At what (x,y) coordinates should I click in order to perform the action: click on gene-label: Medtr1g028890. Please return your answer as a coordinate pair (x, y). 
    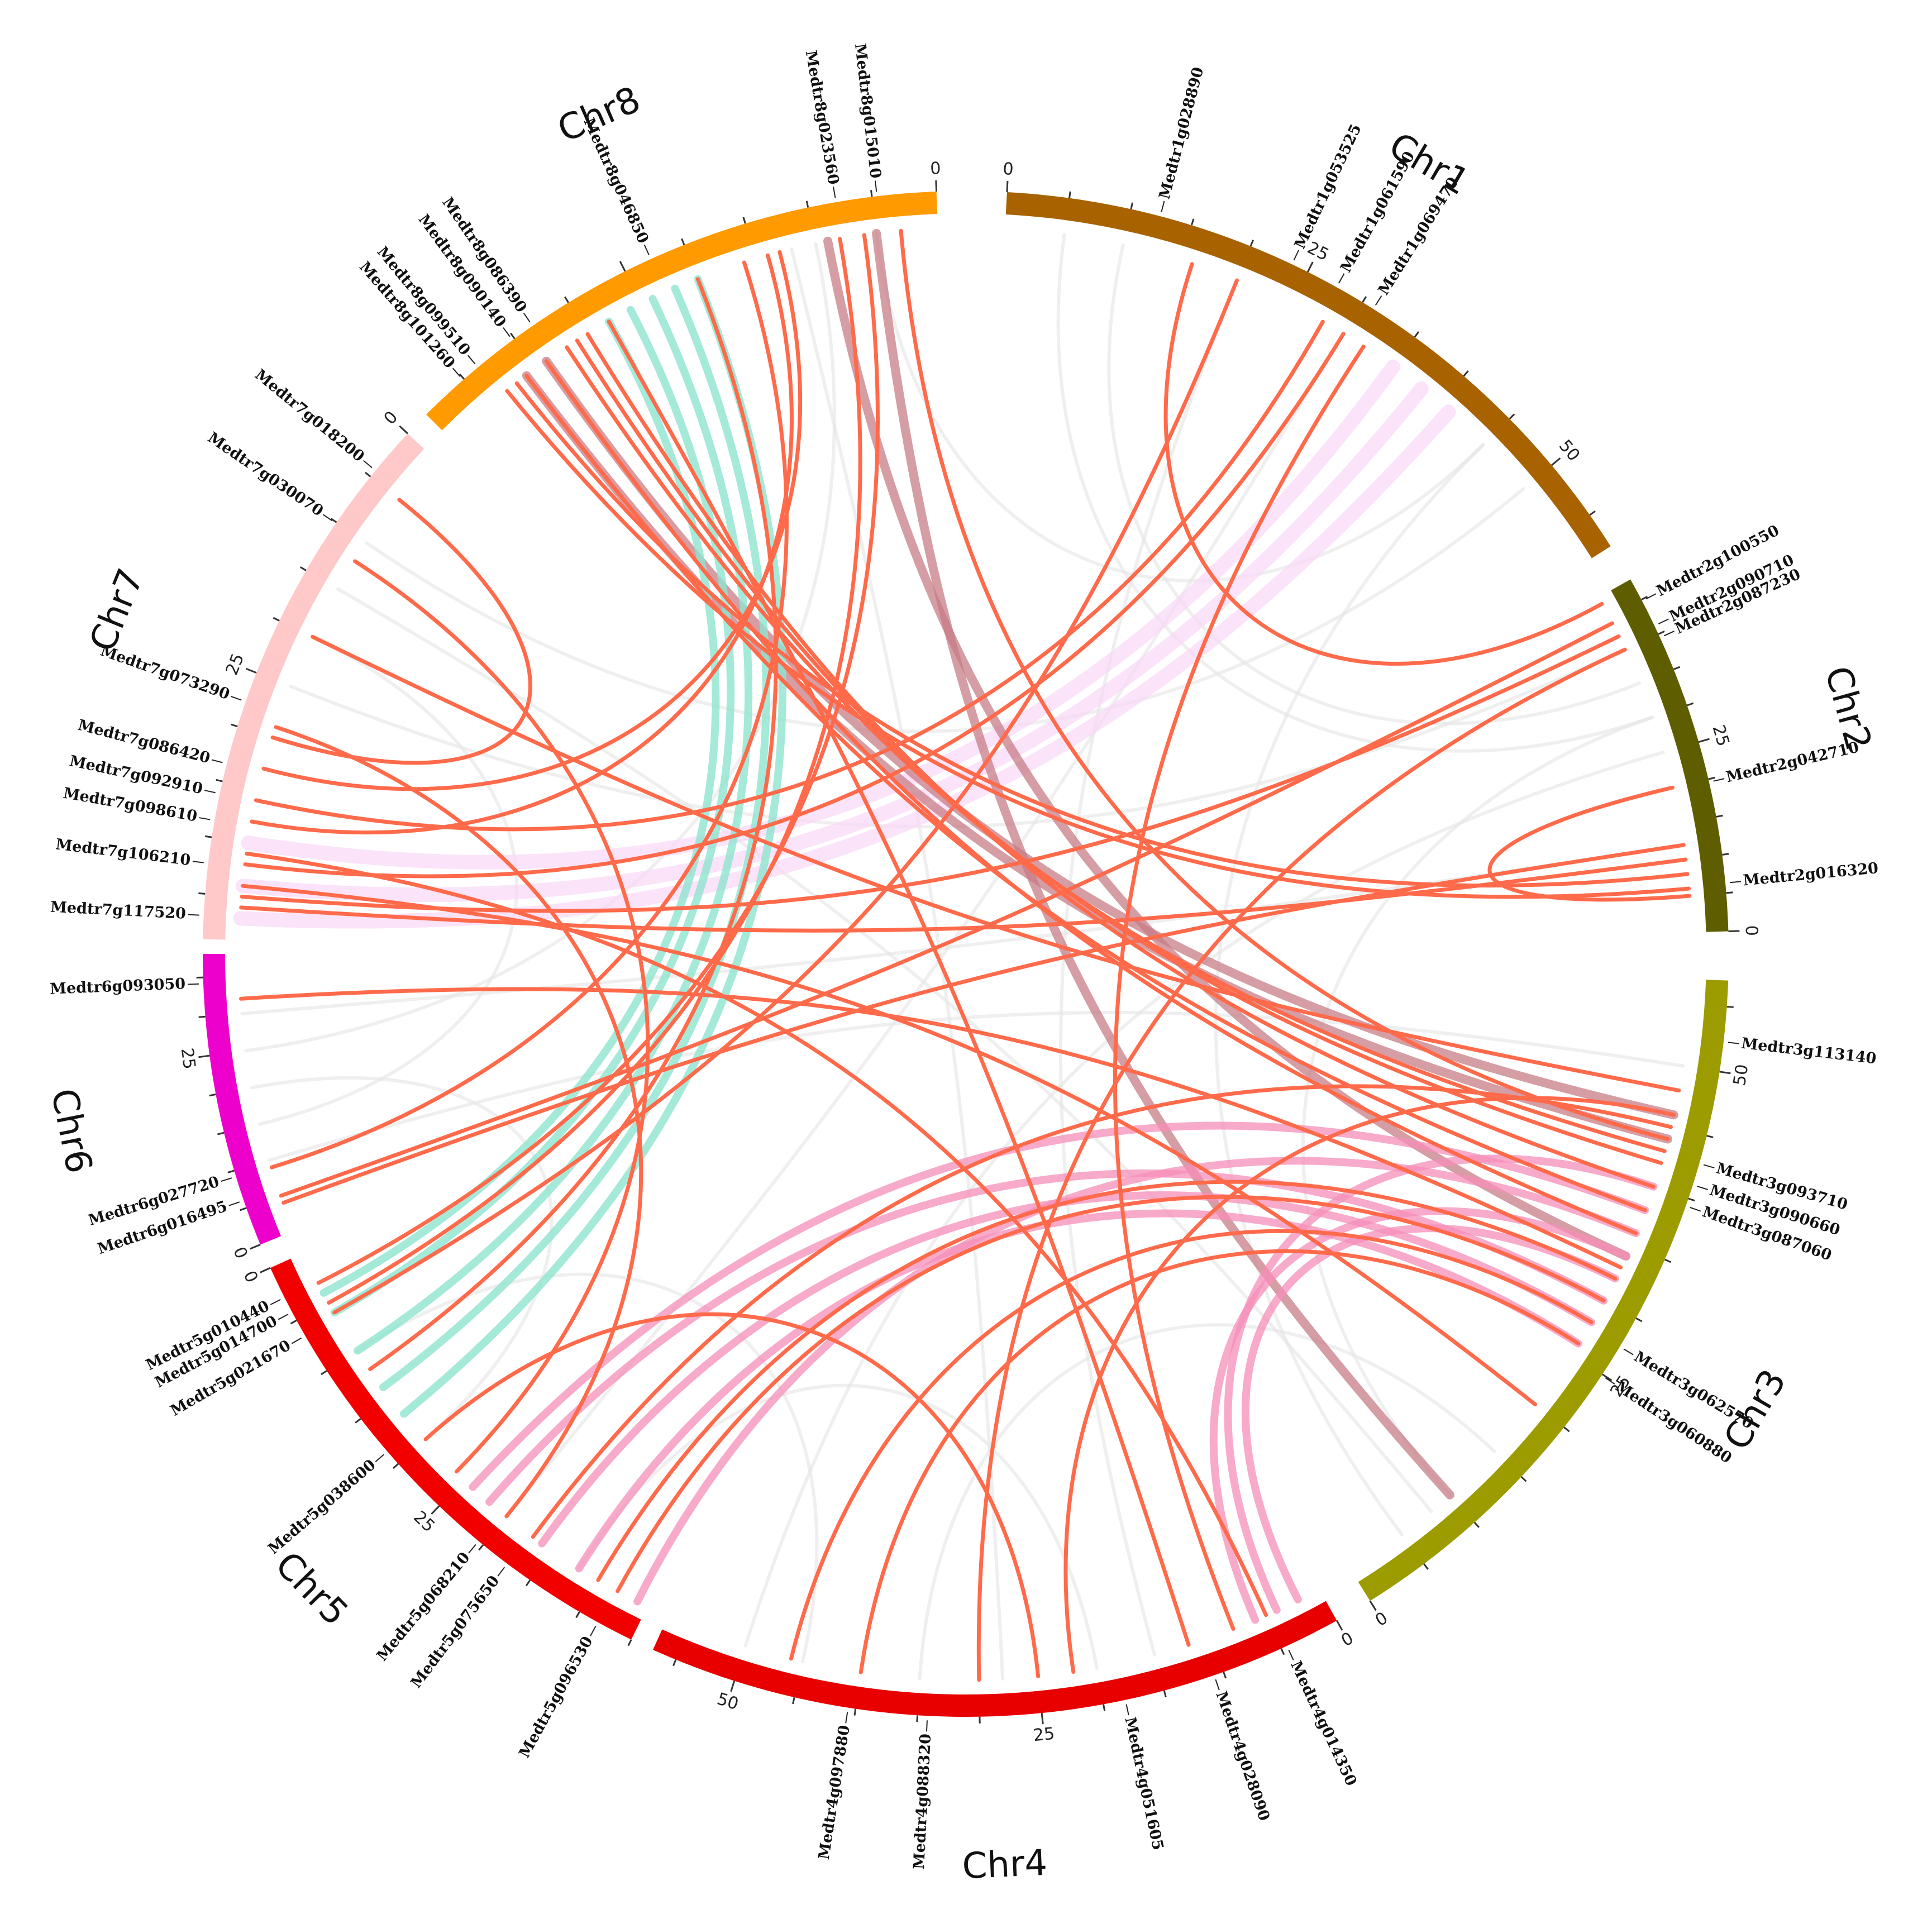
    Looking at the image, I should click on (1182, 133).